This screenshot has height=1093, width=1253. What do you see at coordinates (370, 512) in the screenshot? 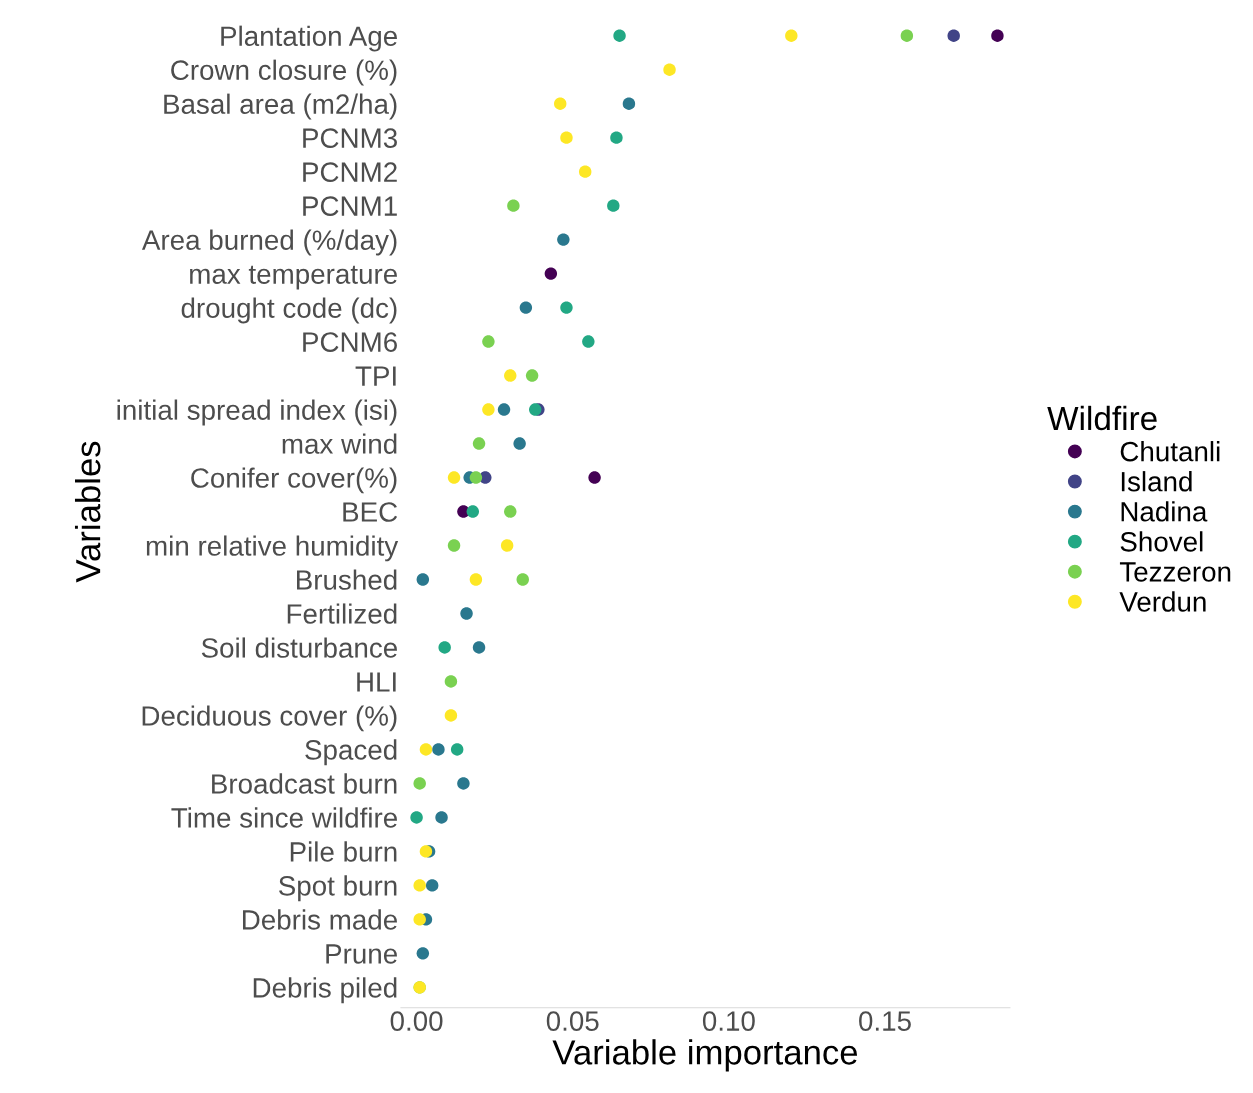
I see `y-tick-label: BEC` at bounding box center [370, 512].